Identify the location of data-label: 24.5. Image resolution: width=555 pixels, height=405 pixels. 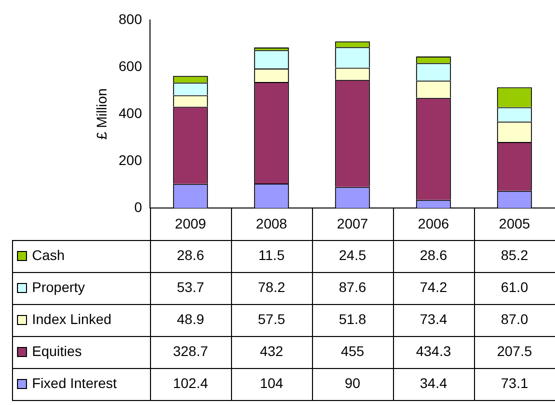
(352, 254).